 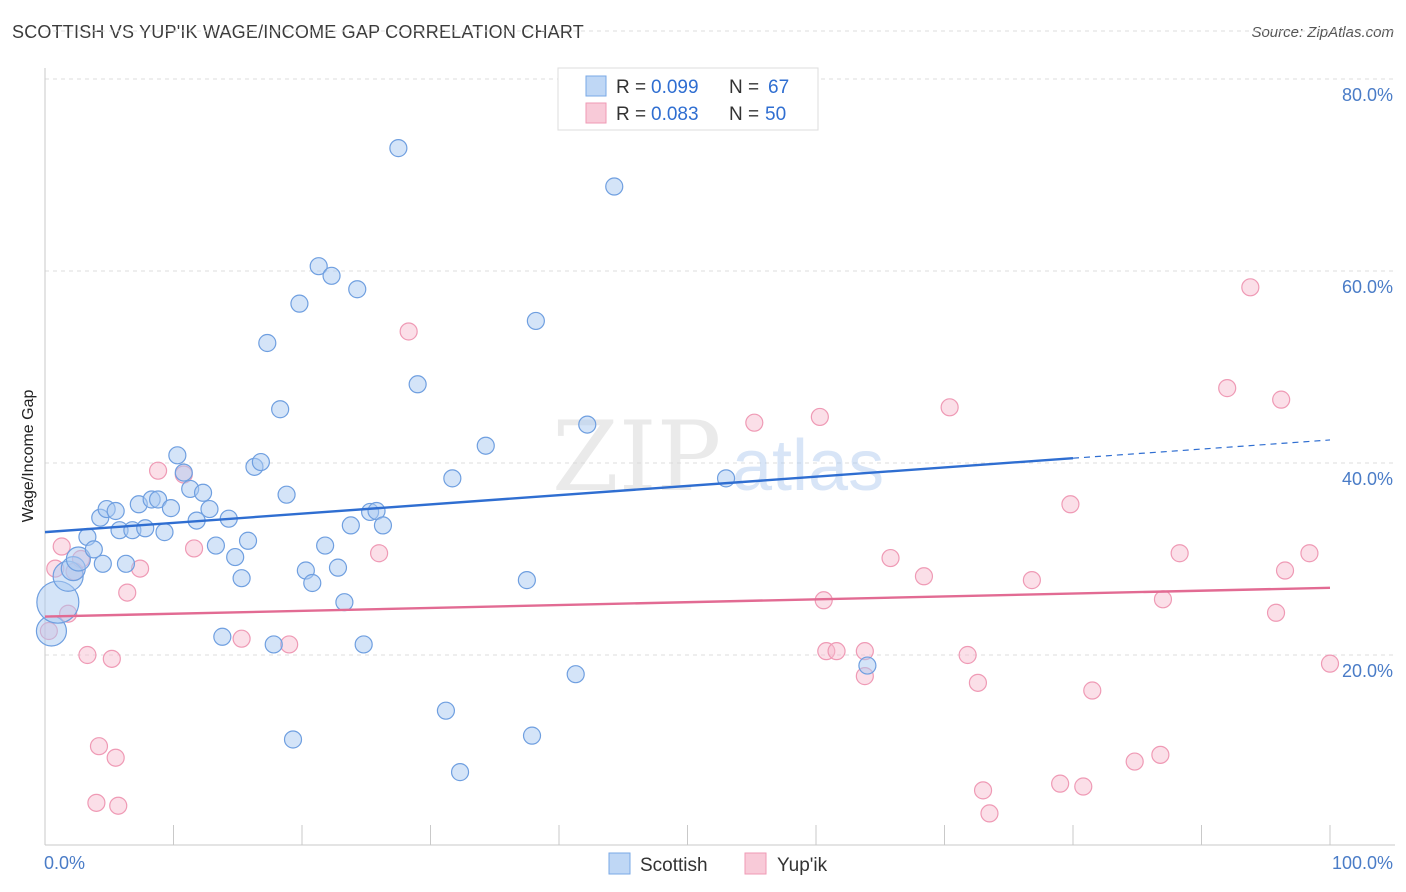 I want to click on x-tick-labels: 0.0% 100.0%, so click(x=718, y=863).